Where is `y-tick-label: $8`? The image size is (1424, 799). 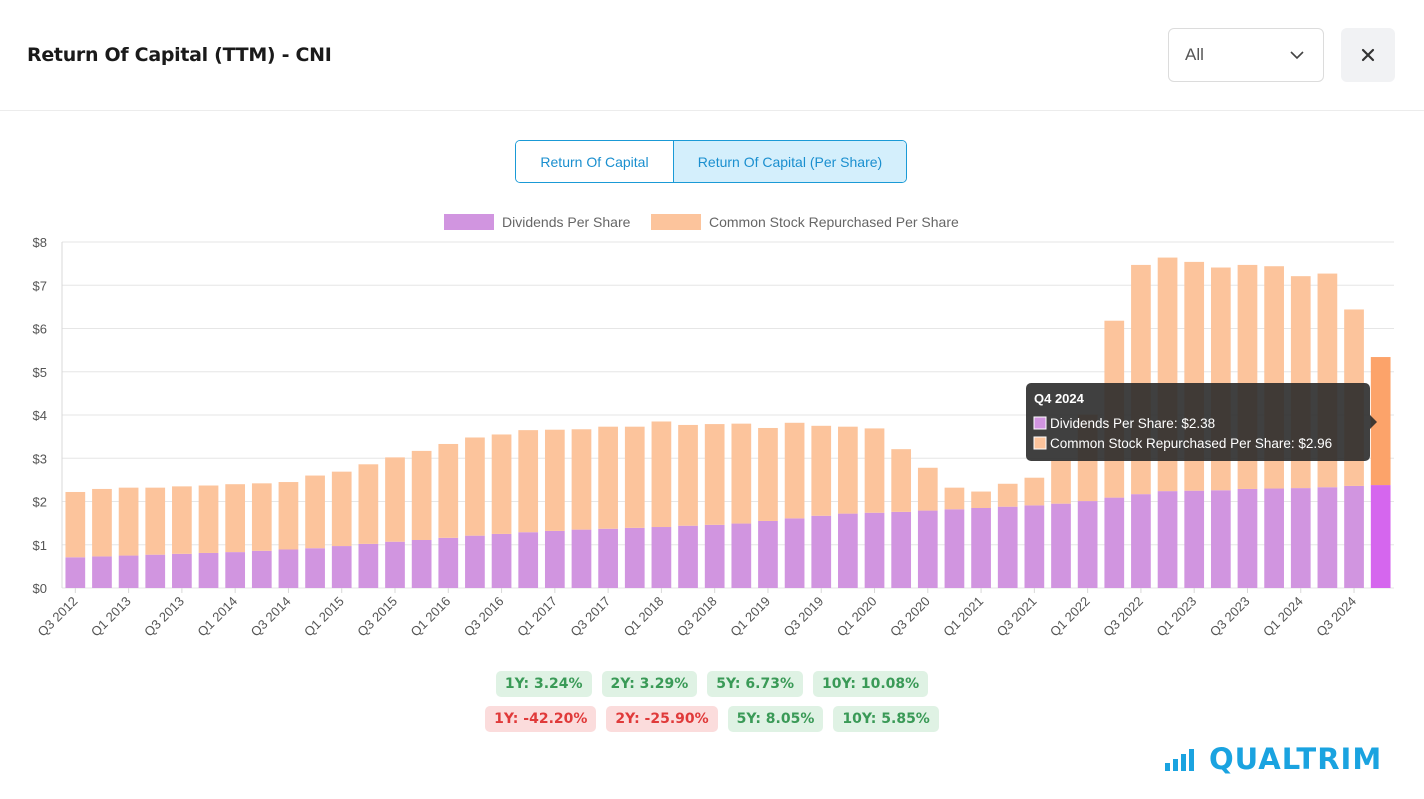 y-tick-label: $8 is located at coordinates (40, 242).